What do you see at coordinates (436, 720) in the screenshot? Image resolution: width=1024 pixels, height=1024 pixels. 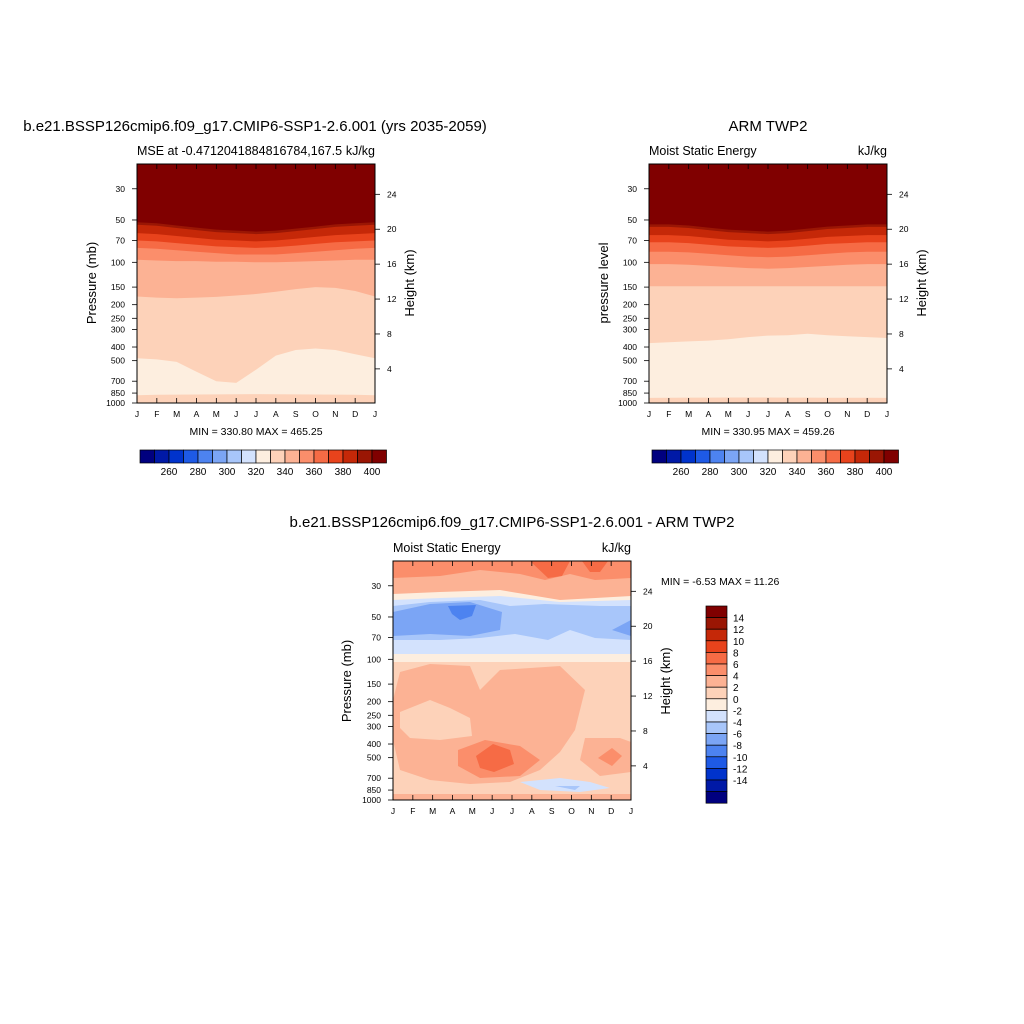 I see `diff-band-2-4-hole` at bounding box center [436, 720].